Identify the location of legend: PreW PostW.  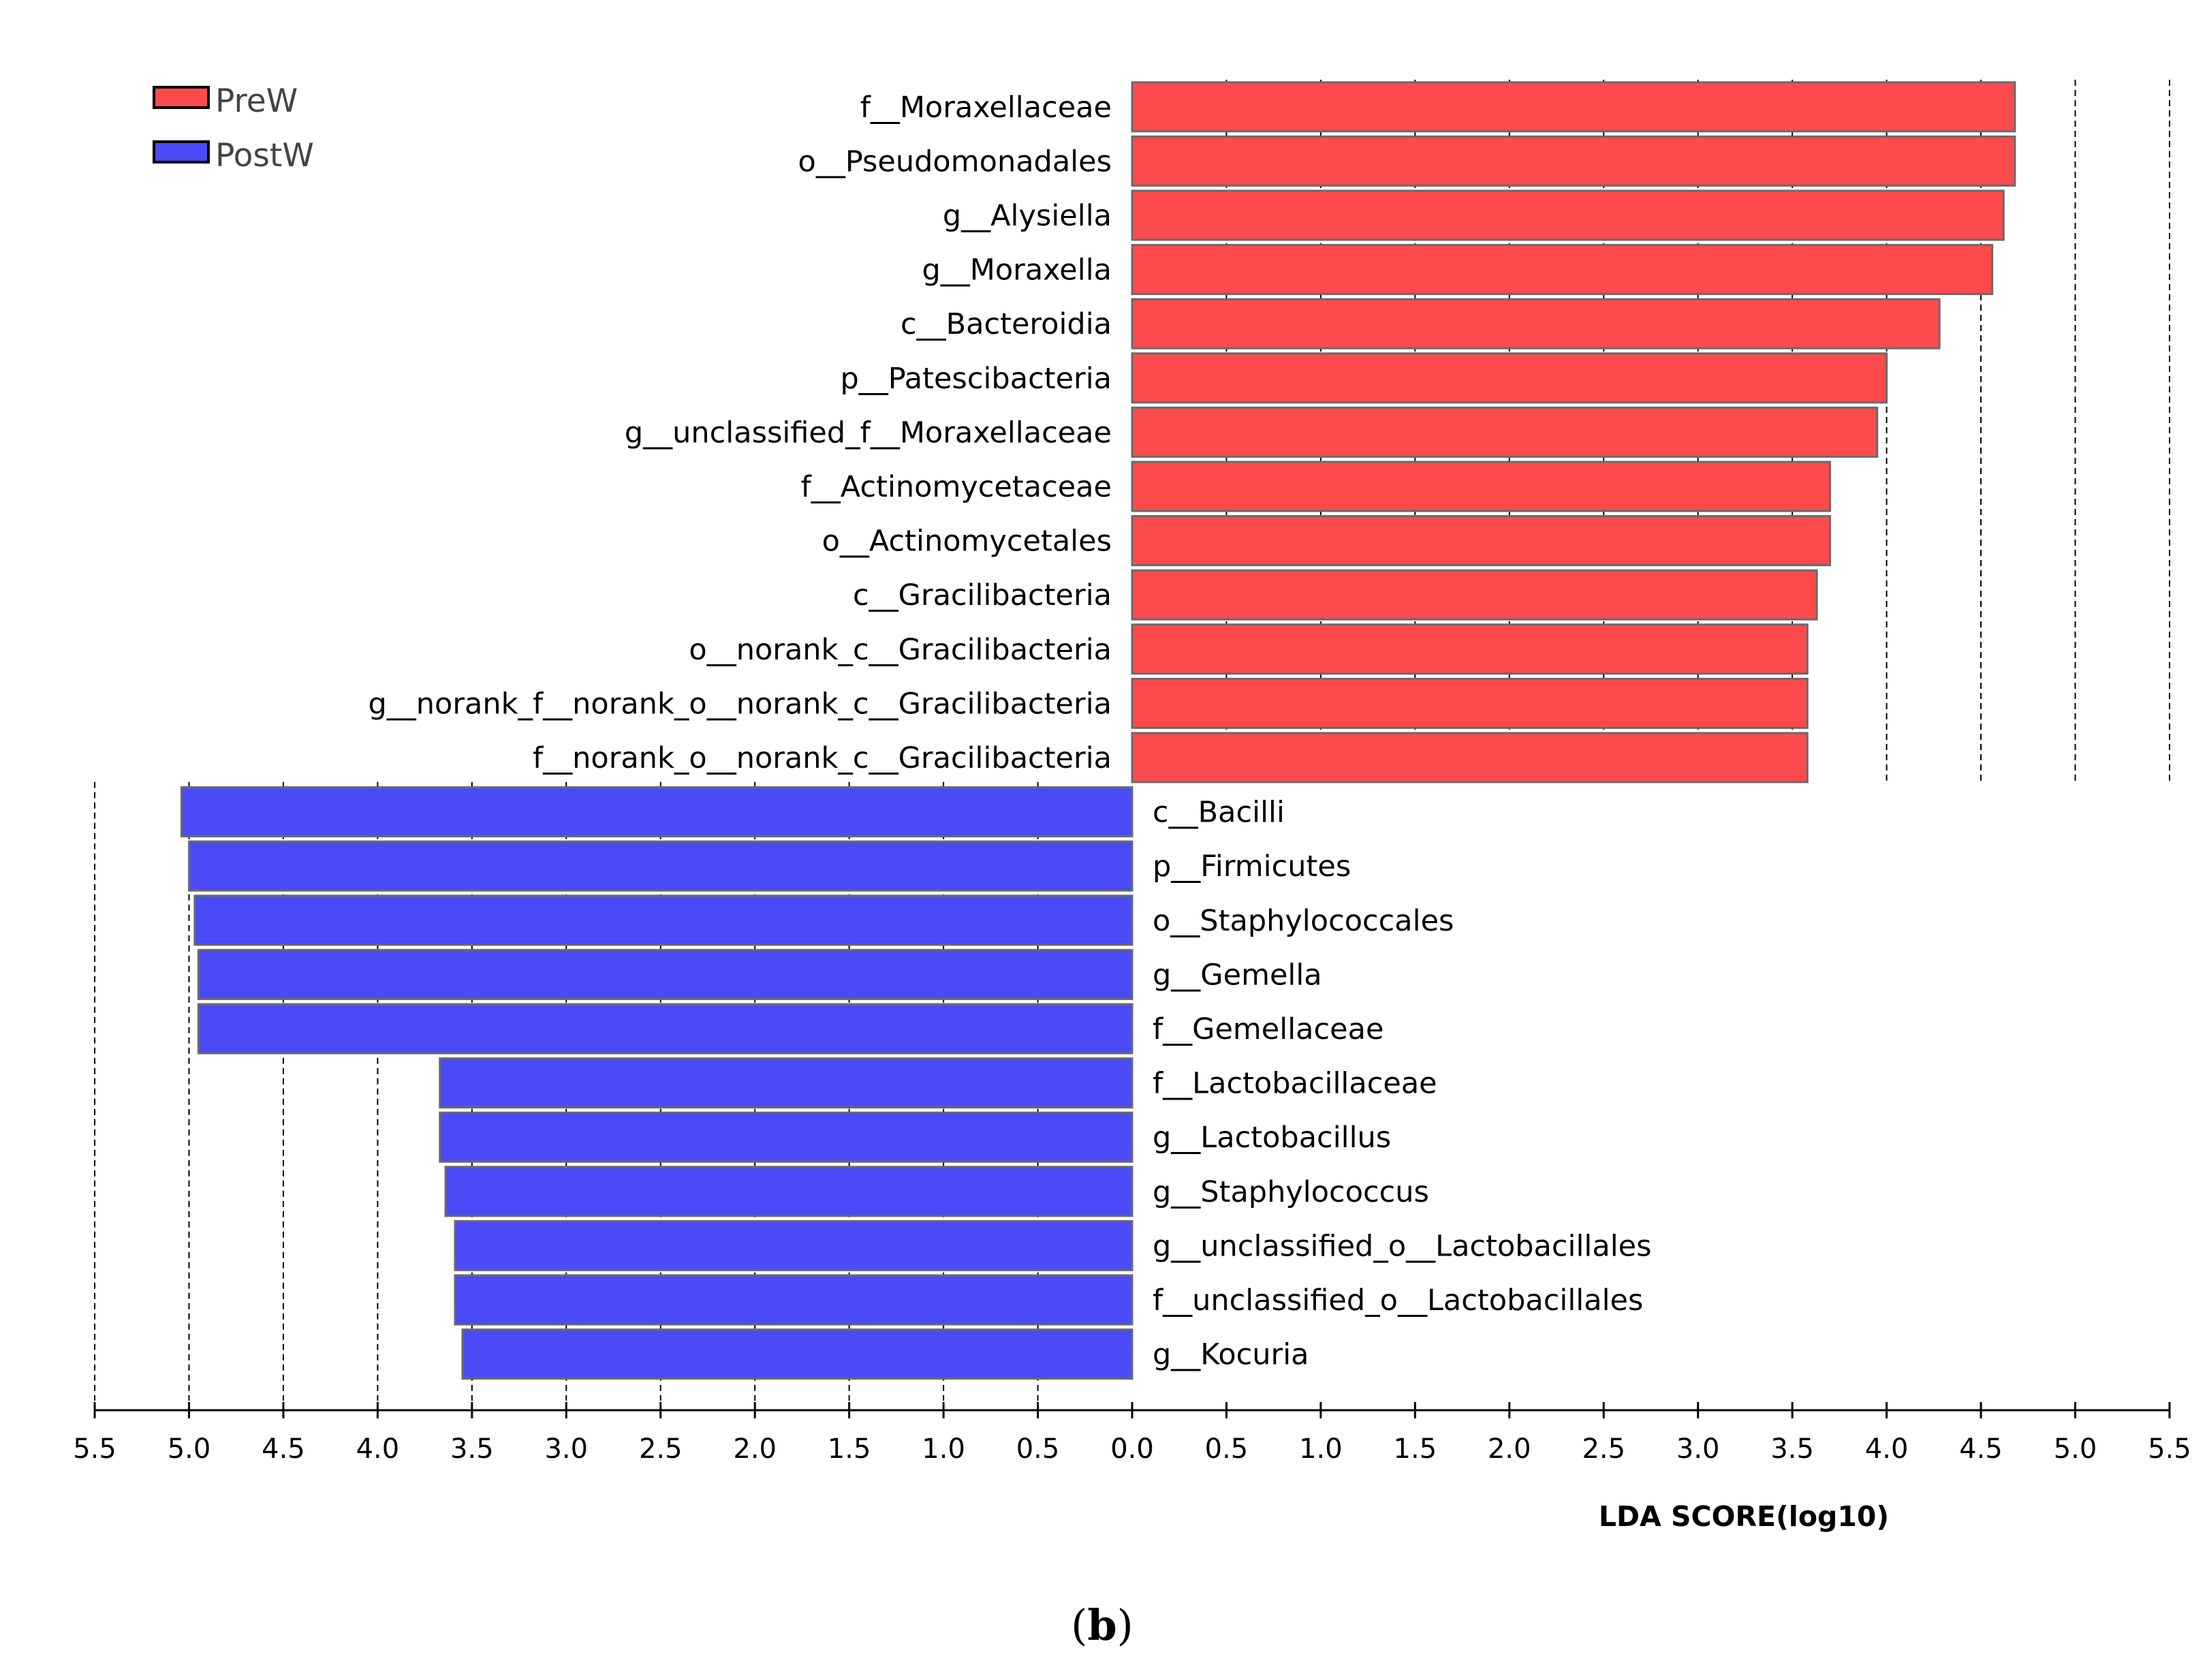
(233, 128).